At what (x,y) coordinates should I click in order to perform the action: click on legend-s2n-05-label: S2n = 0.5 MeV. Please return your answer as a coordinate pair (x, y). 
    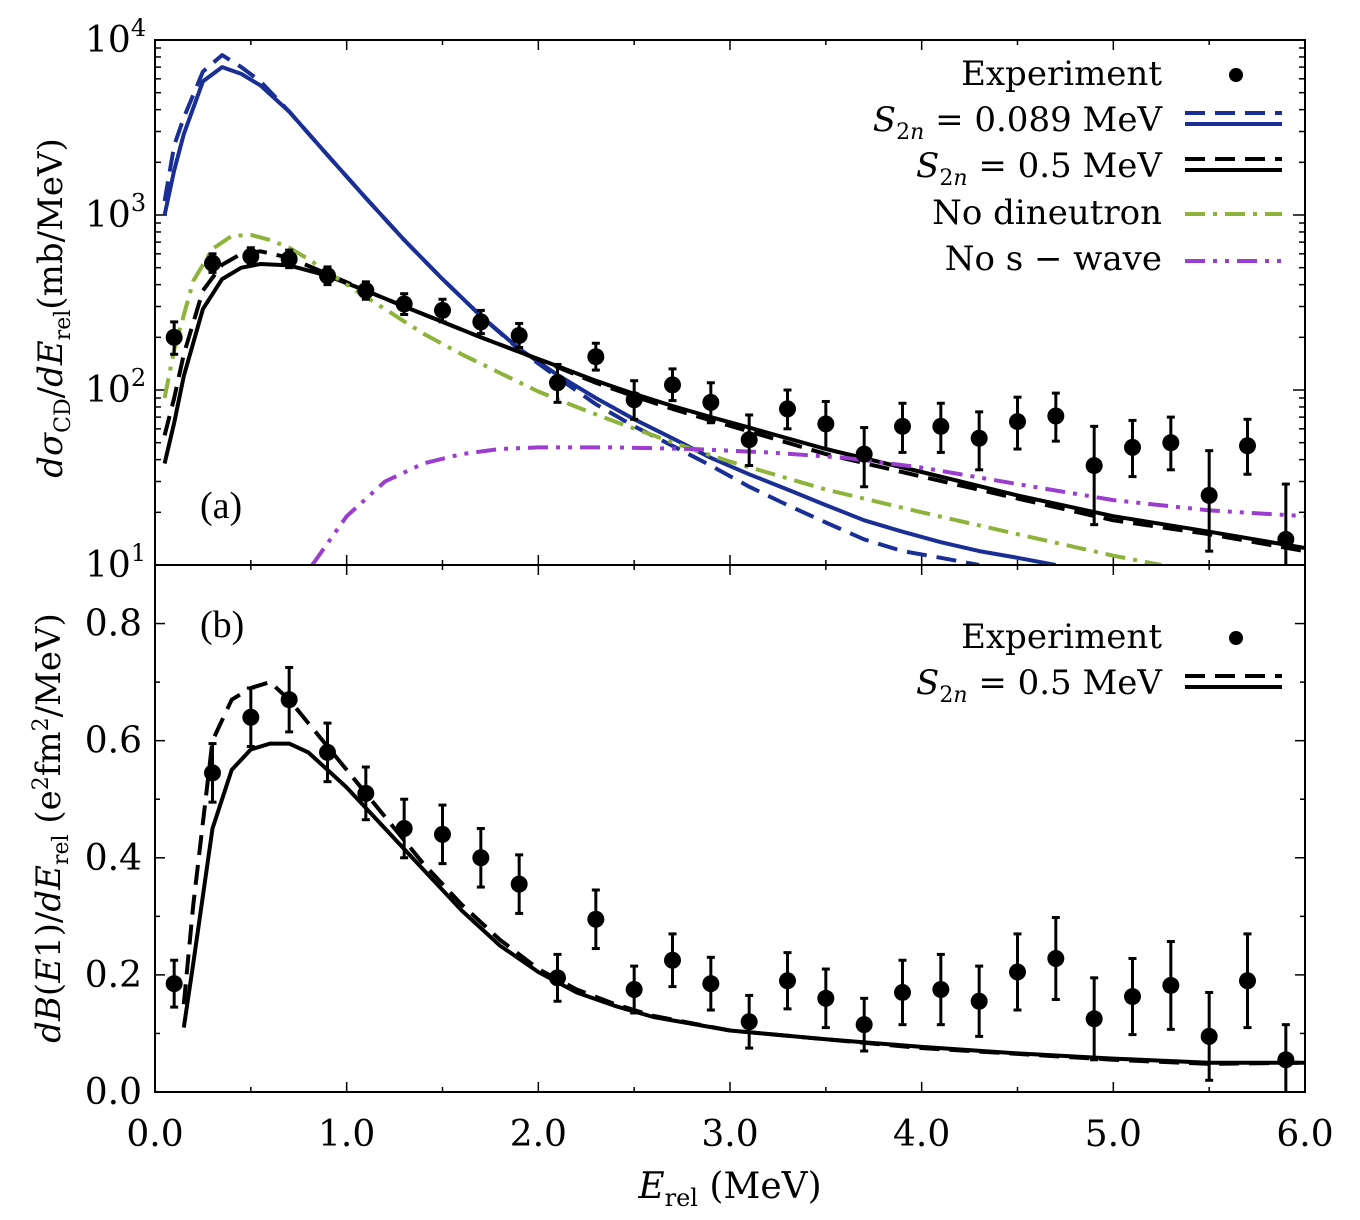
    Looking at the image, I should click on (1039, 168).